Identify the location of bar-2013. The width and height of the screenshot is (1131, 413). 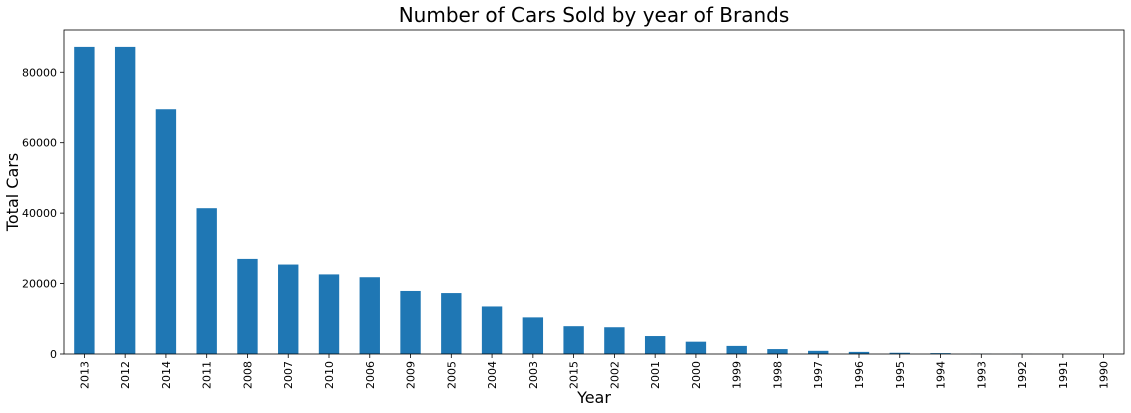
(84, 200).